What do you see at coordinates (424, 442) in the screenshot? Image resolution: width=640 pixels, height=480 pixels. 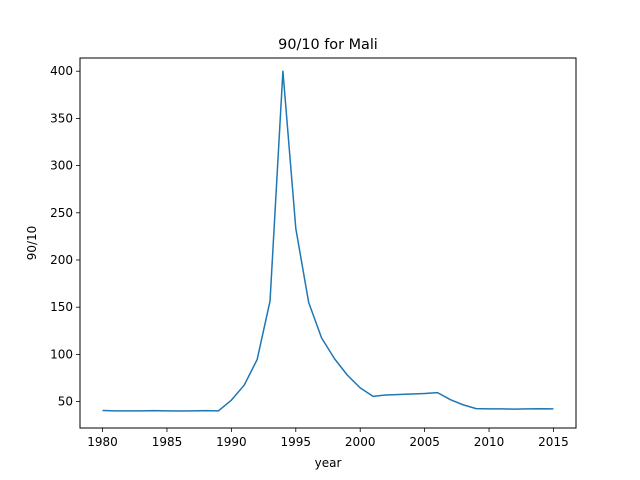 I see `x-tick-label: 2005` at bounding box center [424, 442].